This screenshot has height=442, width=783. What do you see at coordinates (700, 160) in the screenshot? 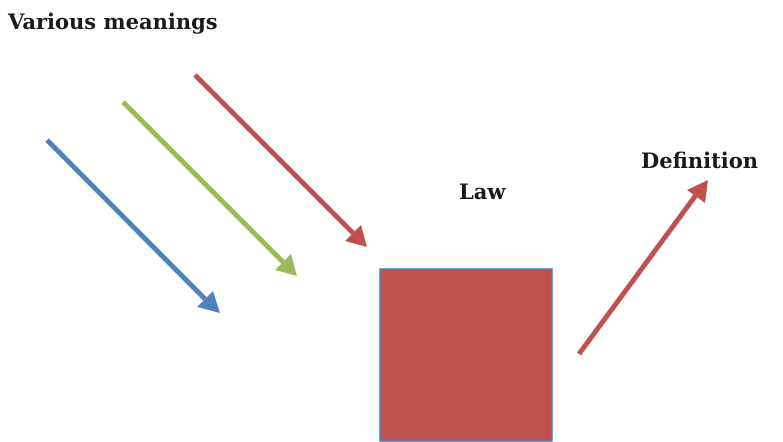
I see `definition-label: Definition` at bounding box center [700, 160].